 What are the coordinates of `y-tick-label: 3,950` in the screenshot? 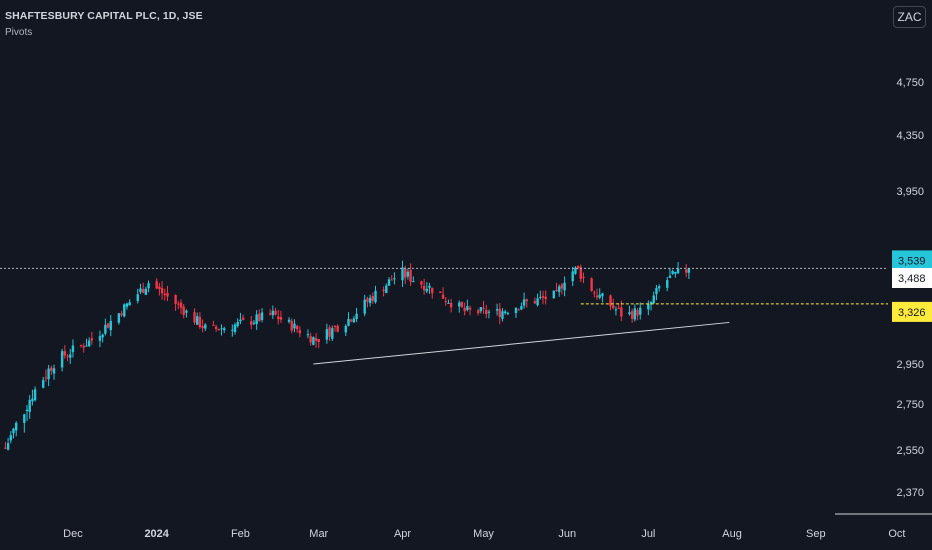 It's located at (910, 192).